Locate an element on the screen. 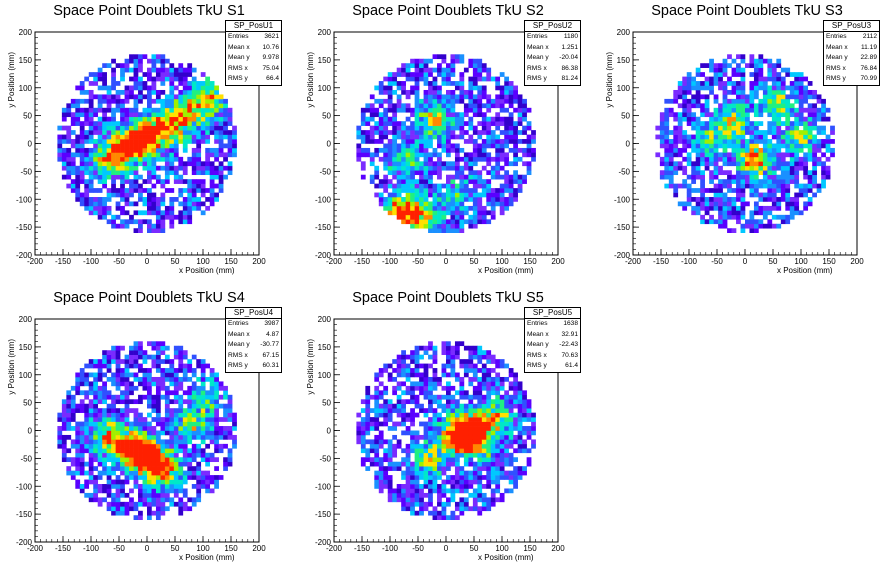  y-tick-label: -50 is located at coordinates (26, 458).